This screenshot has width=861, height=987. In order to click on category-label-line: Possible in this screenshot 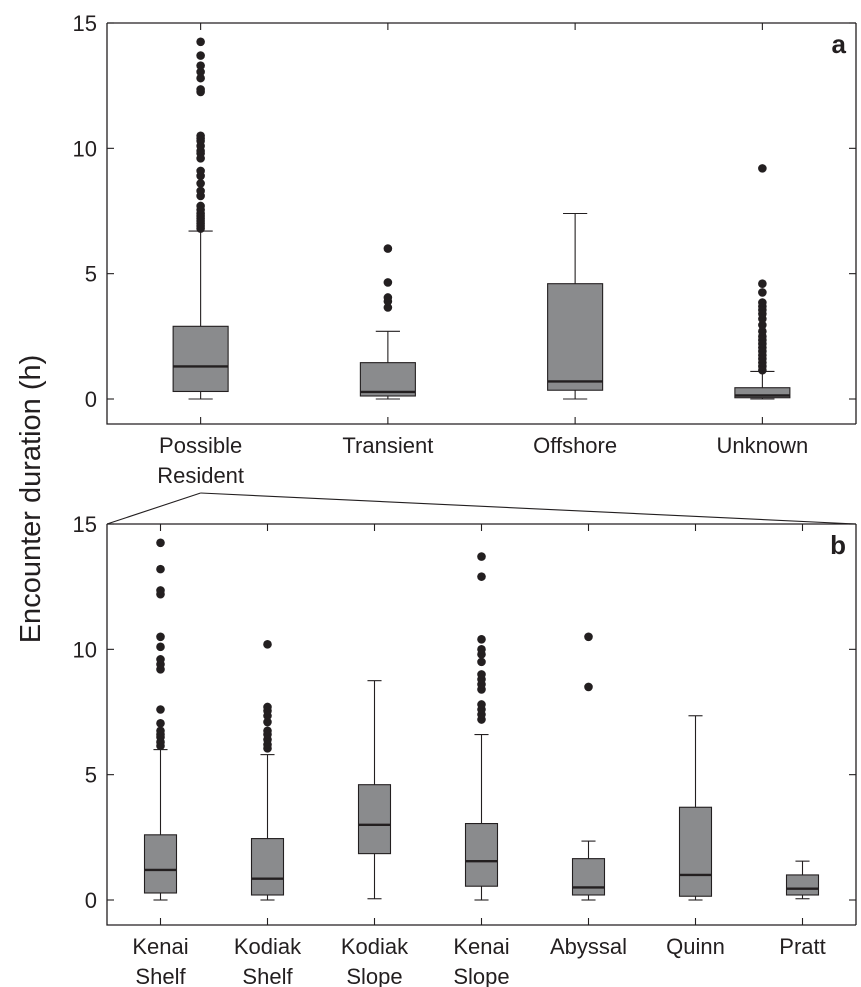, I will do `click(200, 445)`.